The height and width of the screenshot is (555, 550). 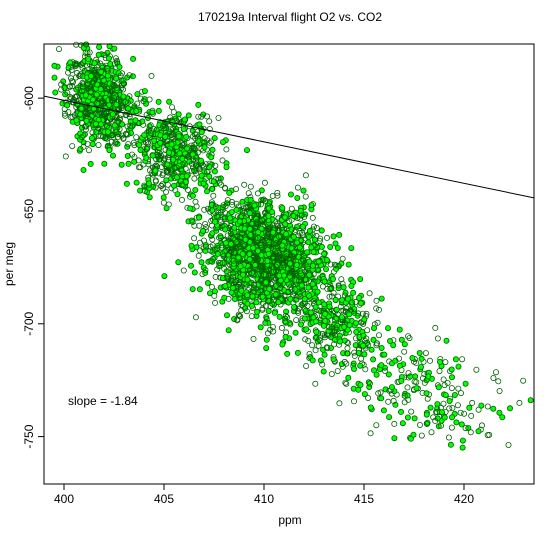 I want to click on data-point-2053, so click(x=199, y=289).